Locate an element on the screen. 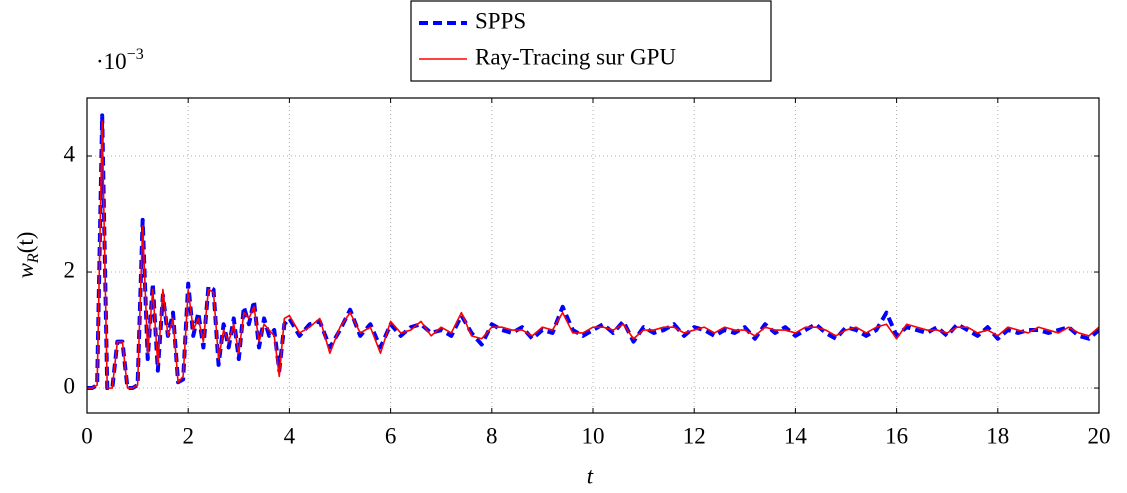  x-tick-label: 8 is located at coordinates (492, 435).